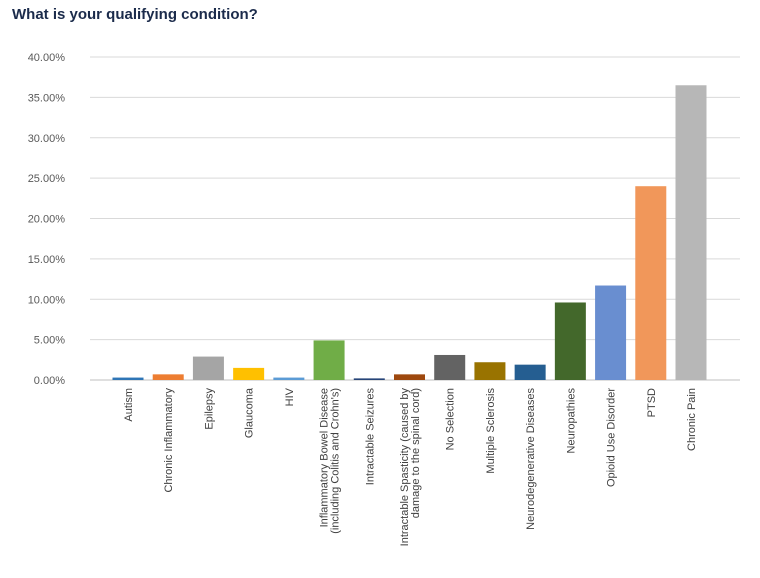  Describe the element at coordinates (49, 381) in the screenshot. I see `y-tick-label: 0.00%` at that location.